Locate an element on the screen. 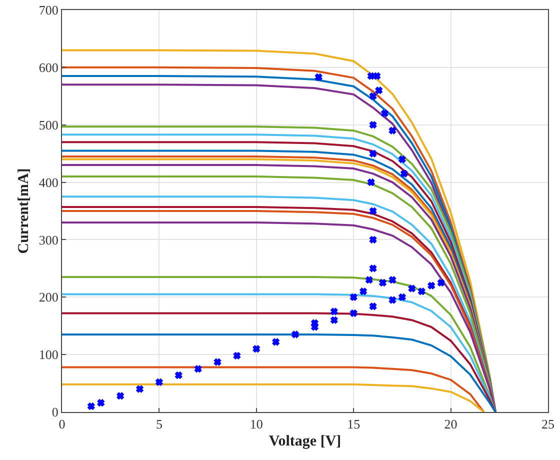 This screenshot has height=460, width=560. y-tick-label: 200 is located at coordinates (48, 297).